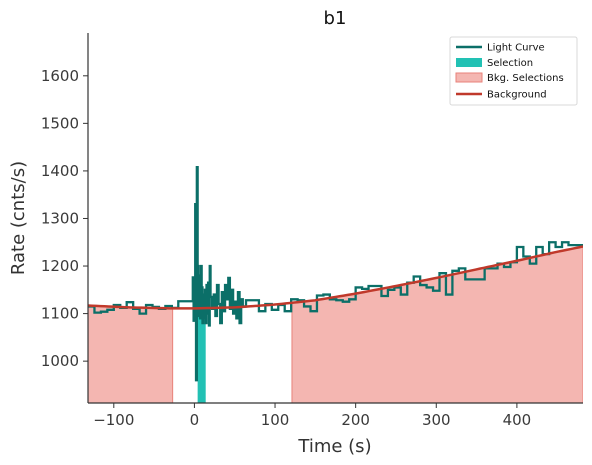 This screenshot has width=592, height=465. Describe the element at coordinates (60, 171) in the screenshot. I see `y-tick-label: 1400` at that location.